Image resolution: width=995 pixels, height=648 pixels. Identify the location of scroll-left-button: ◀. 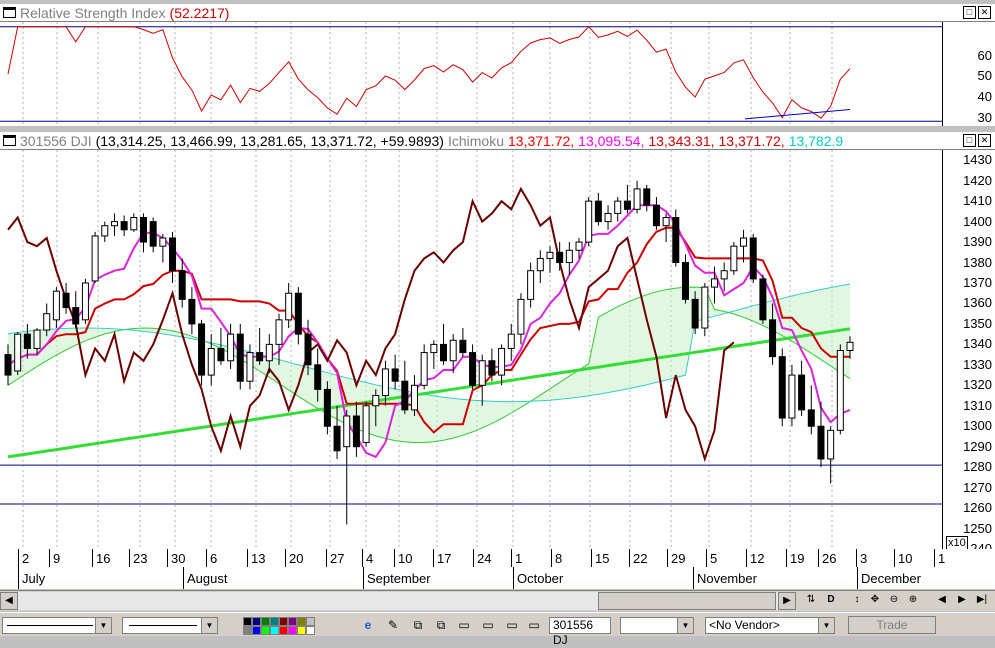
(9, 601).